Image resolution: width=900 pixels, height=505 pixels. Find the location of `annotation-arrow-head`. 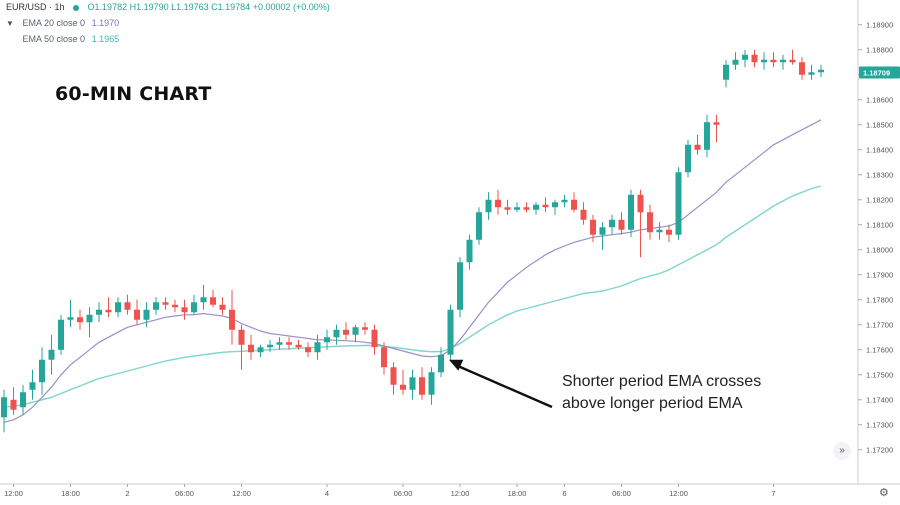

annotation-arrow-head is located at coordinates (456, 365).